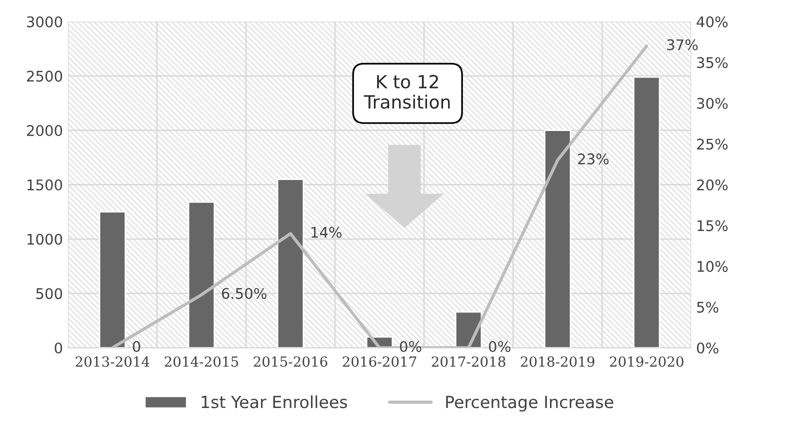 The height and width of the screenshot is (432, 799). What do you see at coordinates (275, 401) in the screenshot?
I see `legend-label: 1st Year Enrollees` at bounding box center [275, 401].